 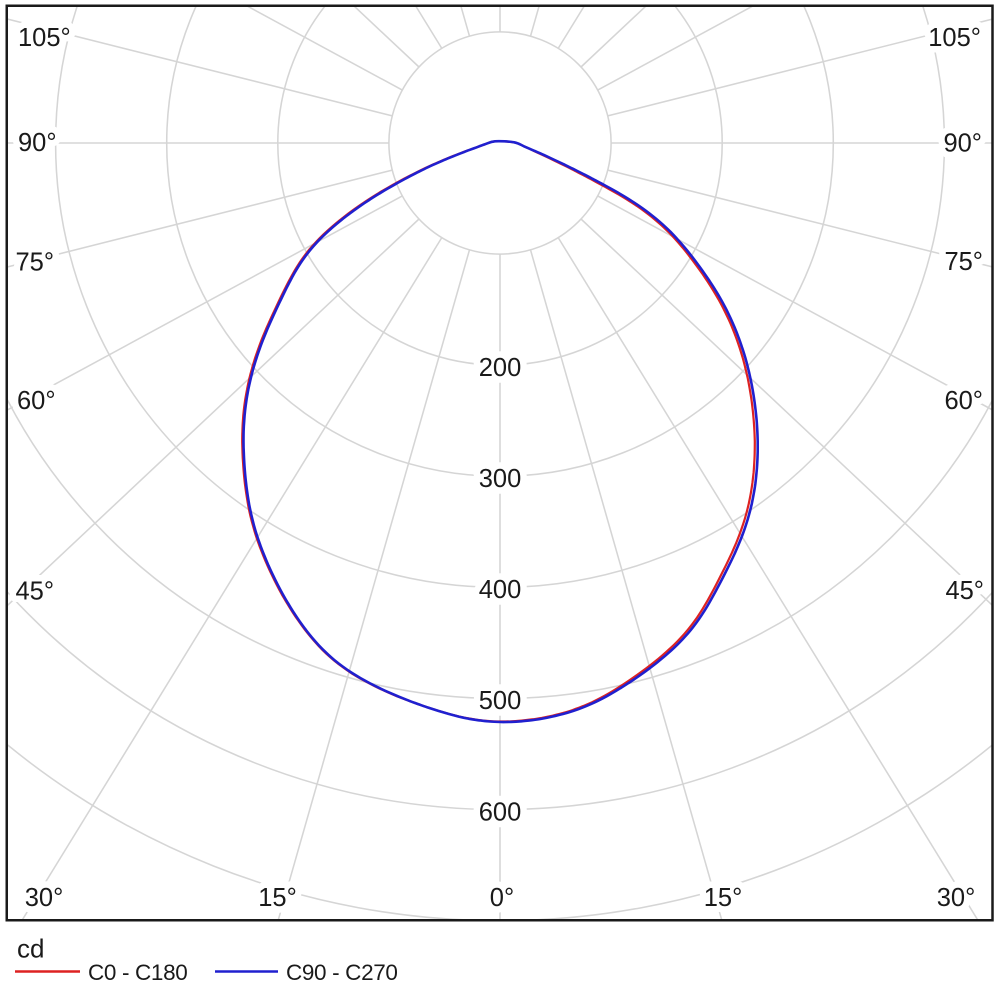 I want to click on svg-text: 0°, so click(x=502, y=898).